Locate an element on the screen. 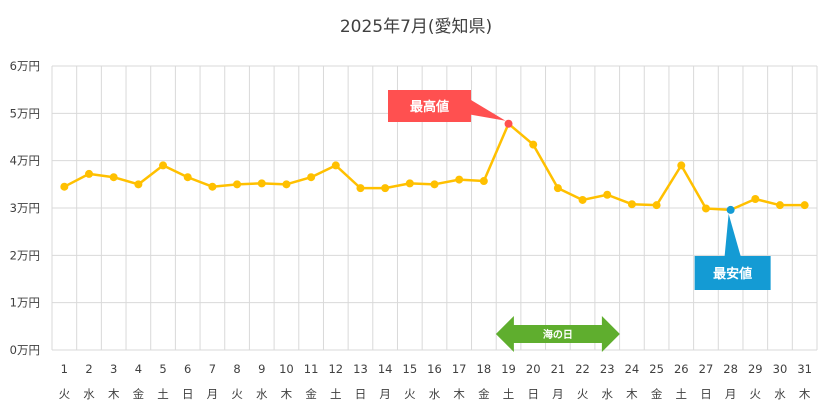 The image size is (833, 412). x-tick-day: 26 is located at coordinates (681, 369).